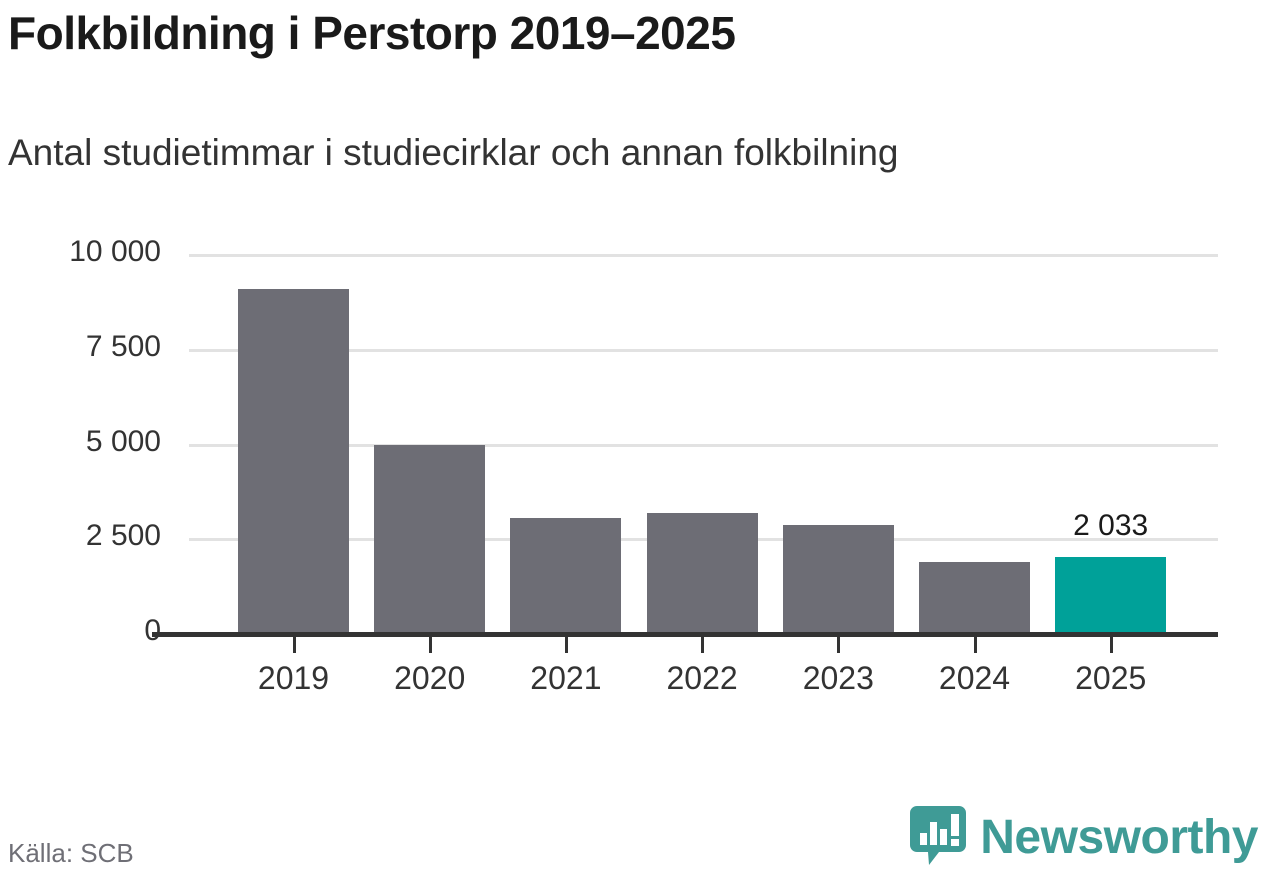 This screenshot has width=1262, height=879. Describe the element at coordinates (115, 251) in the screenshot. I see `y-axis-tick-label: 10 000` at that location.